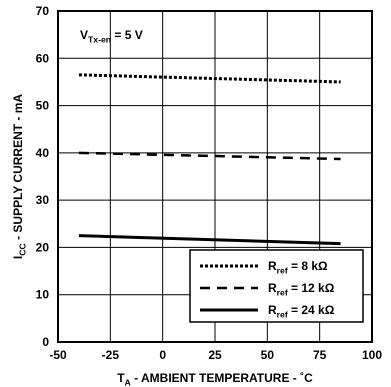  I want to click on legend-box, so click(276, 286).